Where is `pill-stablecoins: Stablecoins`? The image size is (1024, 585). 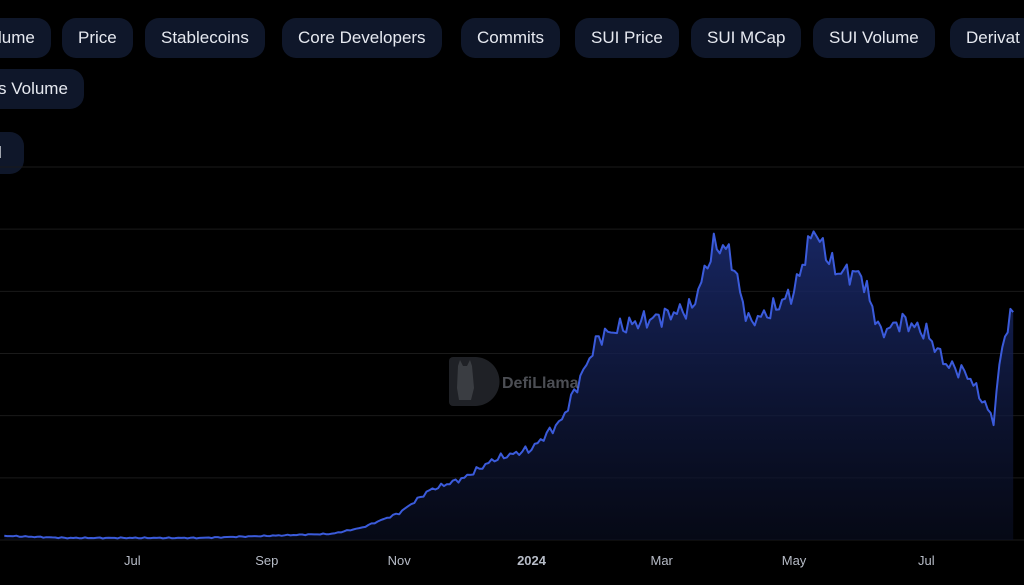 pill-stablecoins: Stablecoins is located at coordinates (205, 38).